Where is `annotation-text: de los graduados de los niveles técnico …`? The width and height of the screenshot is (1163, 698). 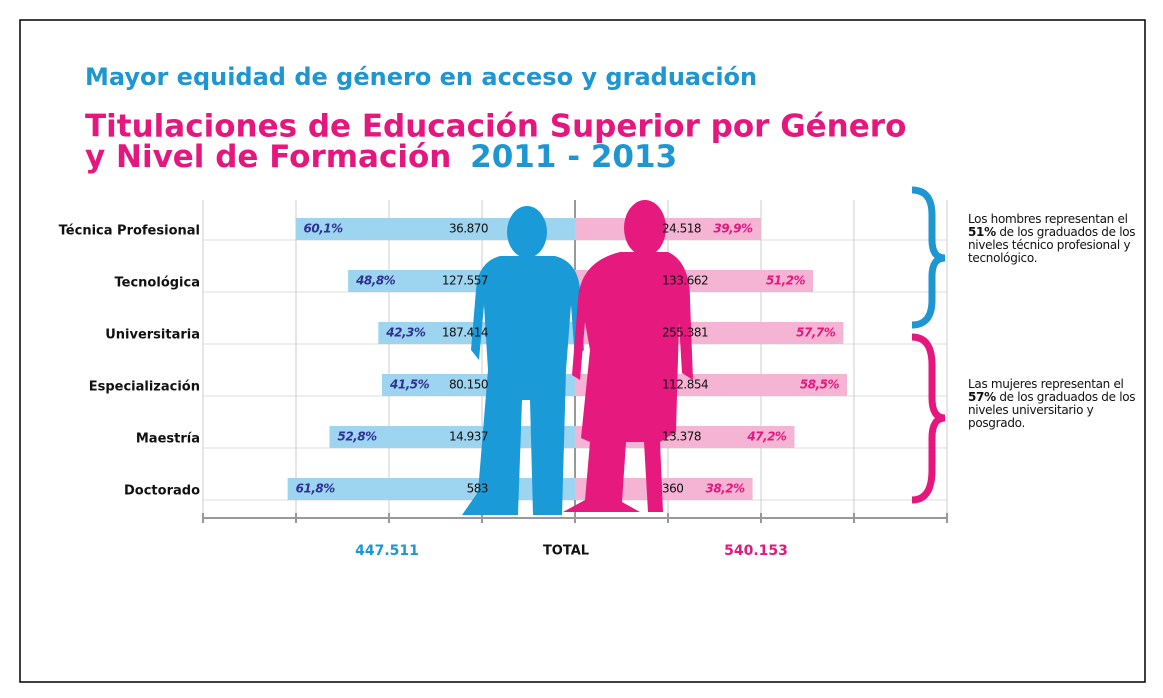 annotation-text: de los graduados de los niveles técnico … is located at coordinates (1052, 245).